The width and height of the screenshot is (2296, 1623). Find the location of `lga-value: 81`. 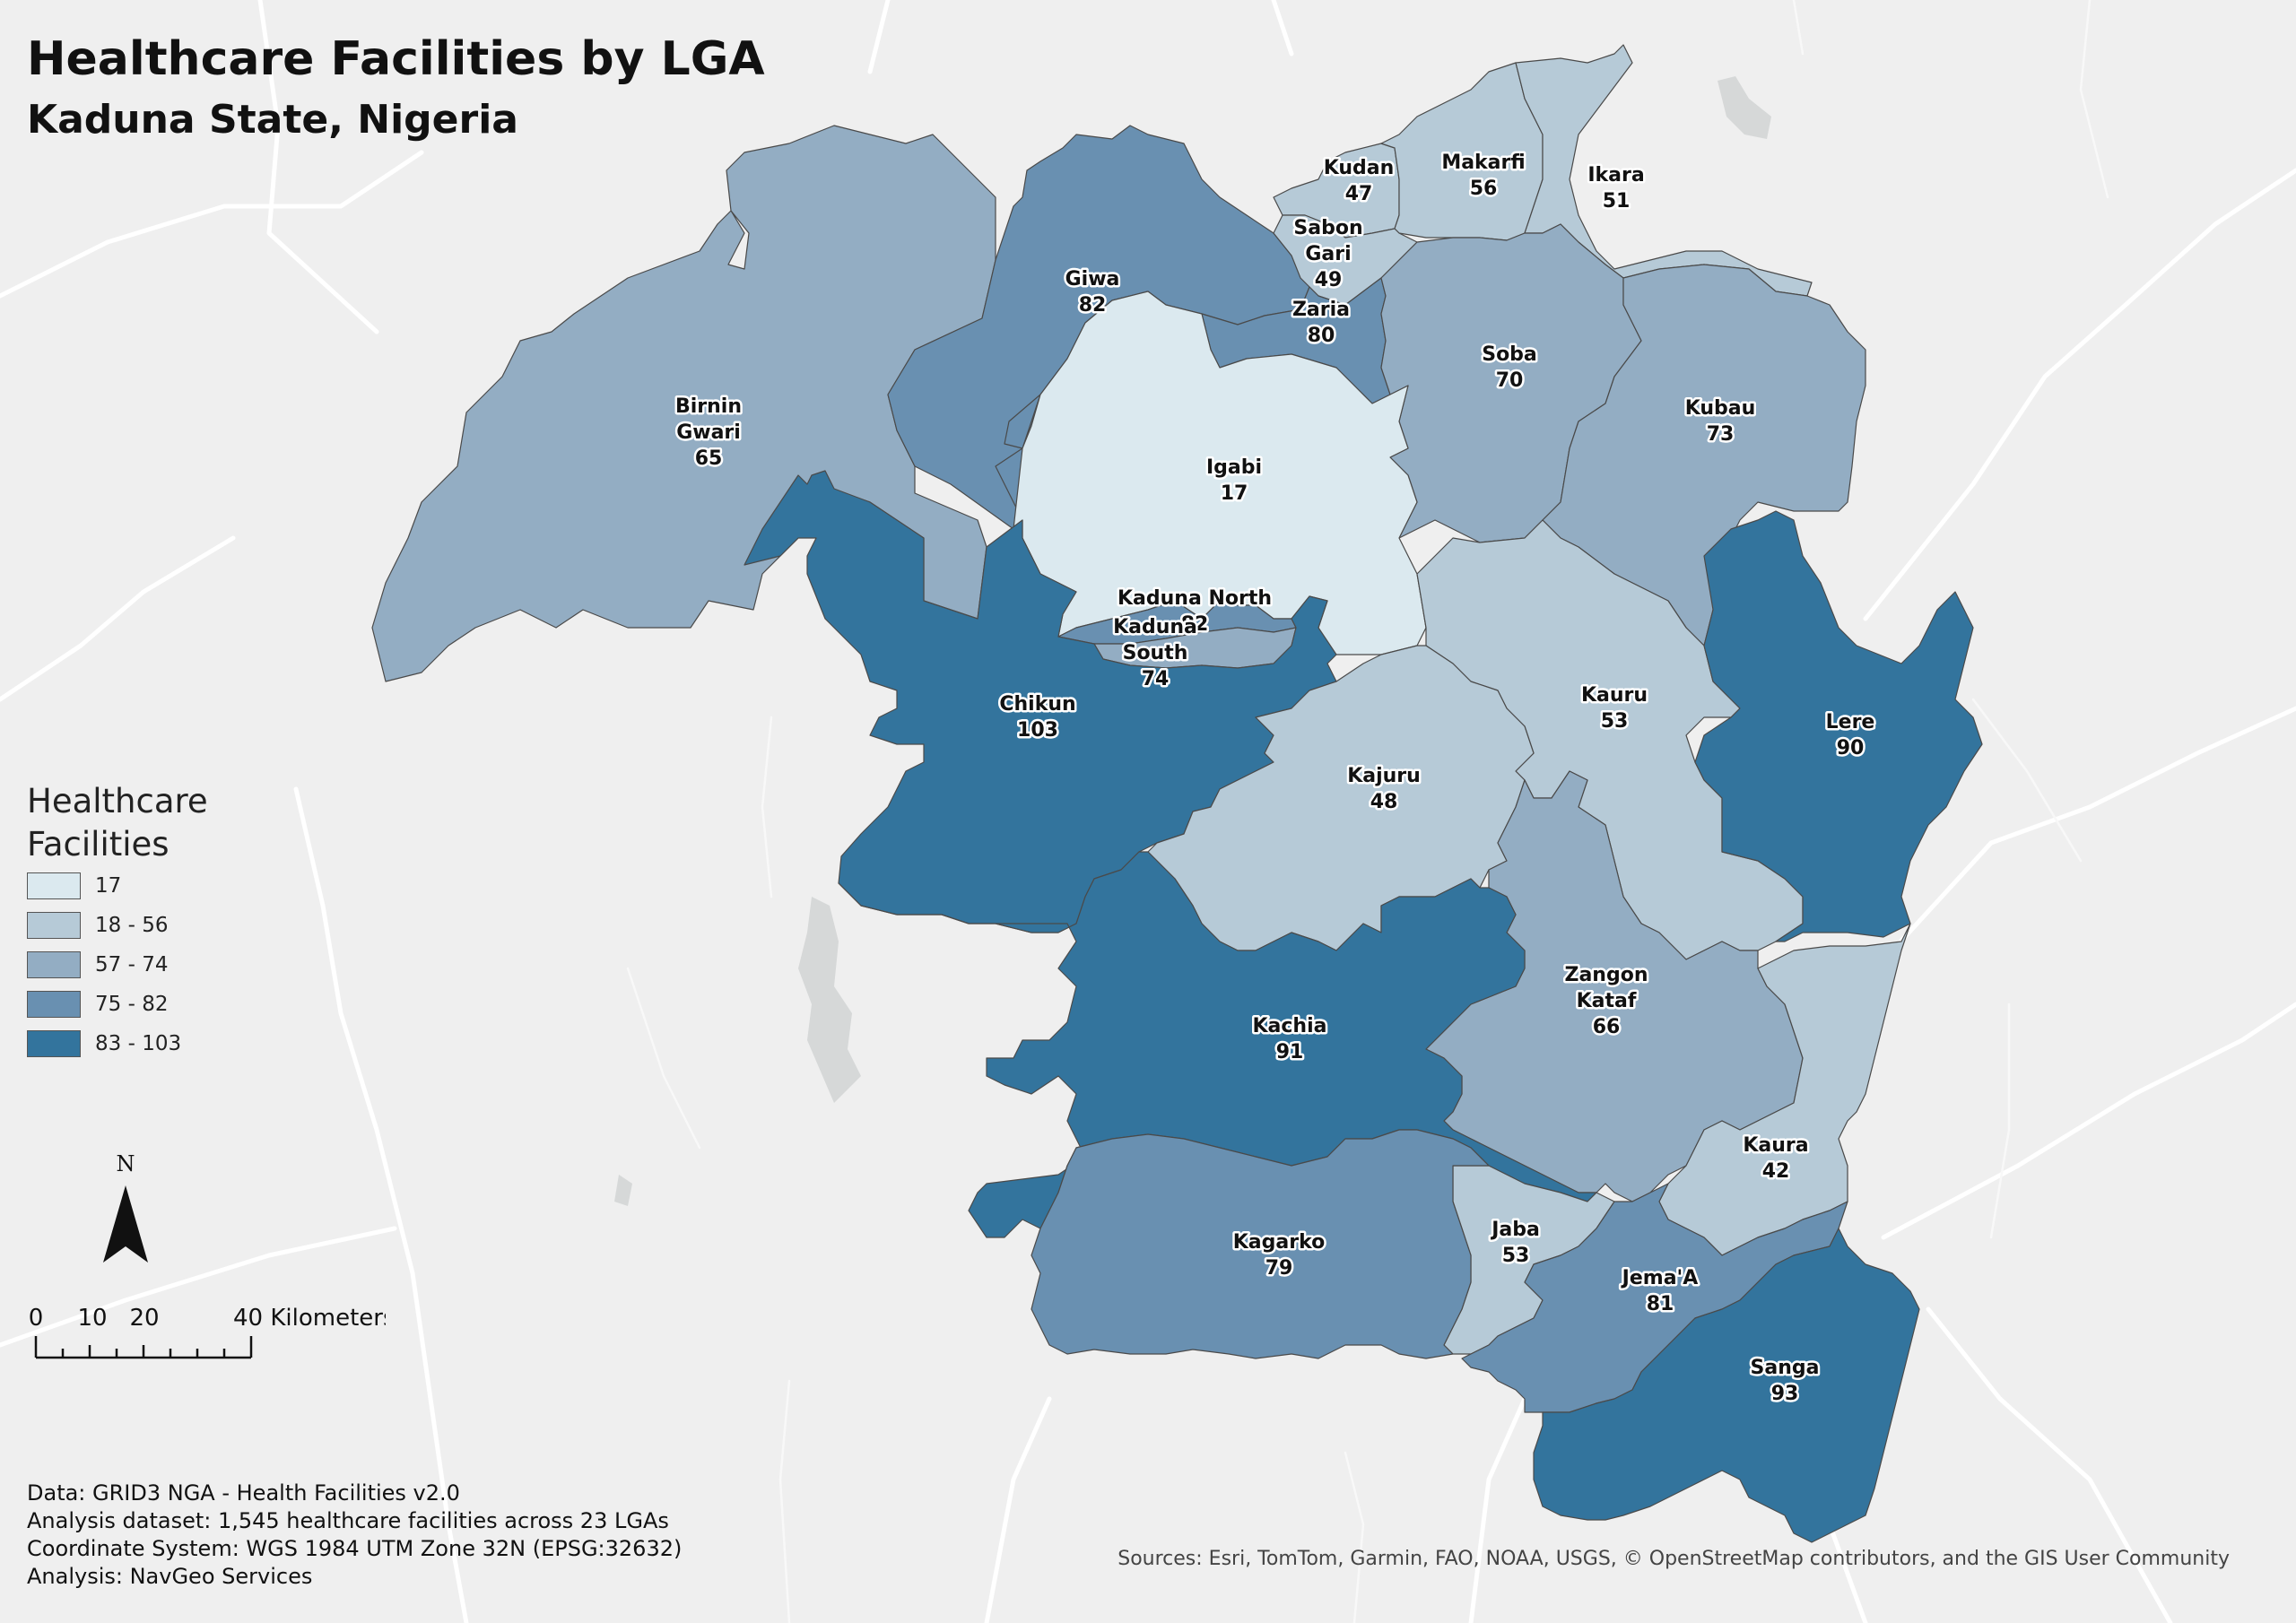

lga-value: 81 is located at coordinates (1660, 1304).